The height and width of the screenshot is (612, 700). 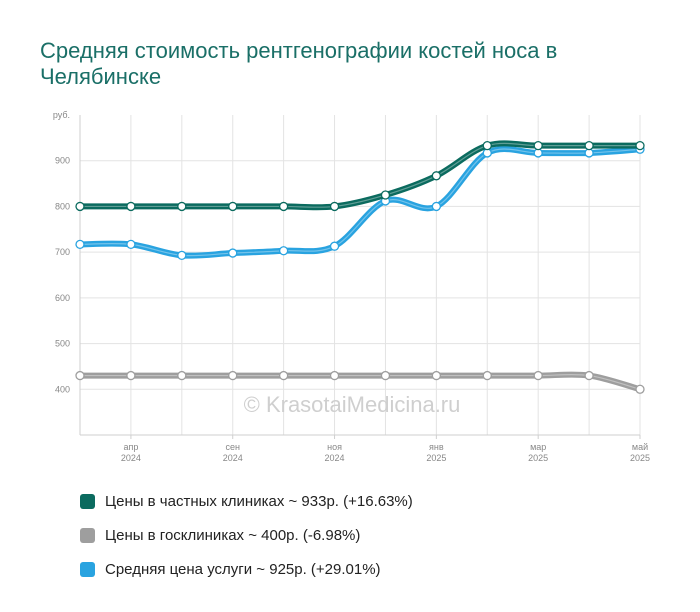 I want to click on legend-label-average: Средняя цена услуги ~ 925р. (+29.01%), so click(x=243, y=569).